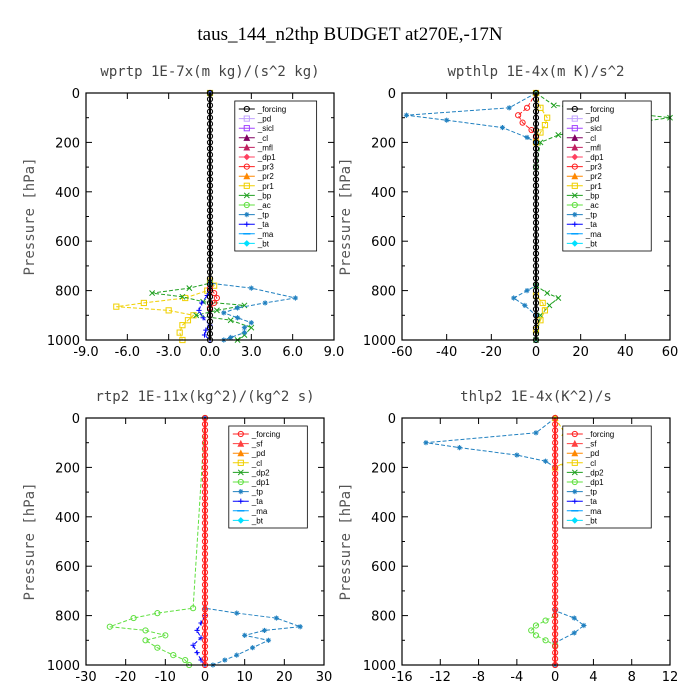  I want to click on series-markers, so click(252, 541).